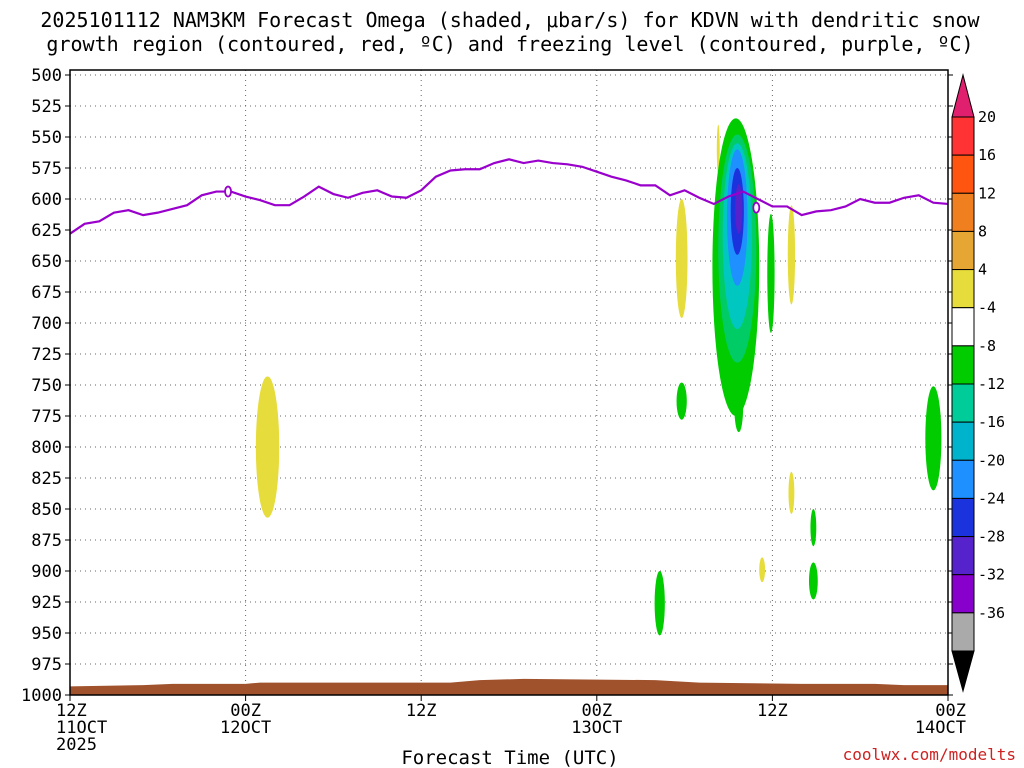 Image resolution: width=1024 pixels, height=768 pixels. Describe the element at coordinates (41, 696) in the screenshot. I see `y-tick-label: 1000` at that location.